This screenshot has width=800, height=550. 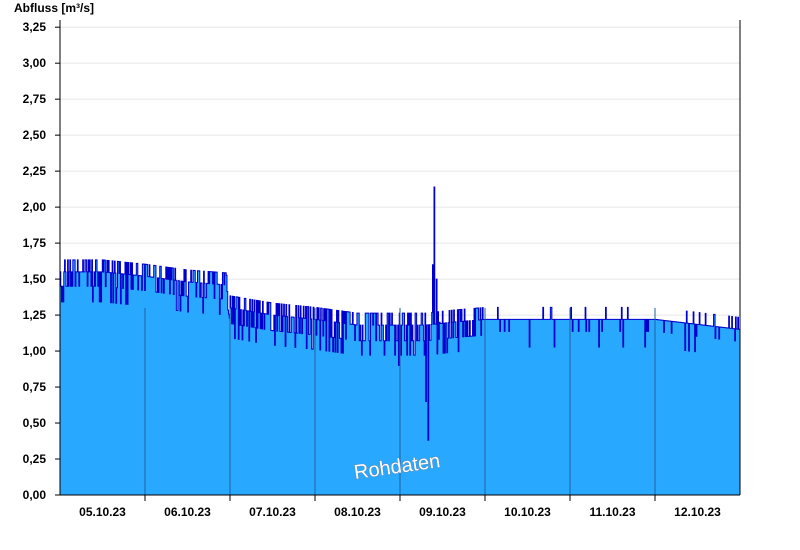 I want to click on y-tick-label: 3,25, so click(x=35, y=27).